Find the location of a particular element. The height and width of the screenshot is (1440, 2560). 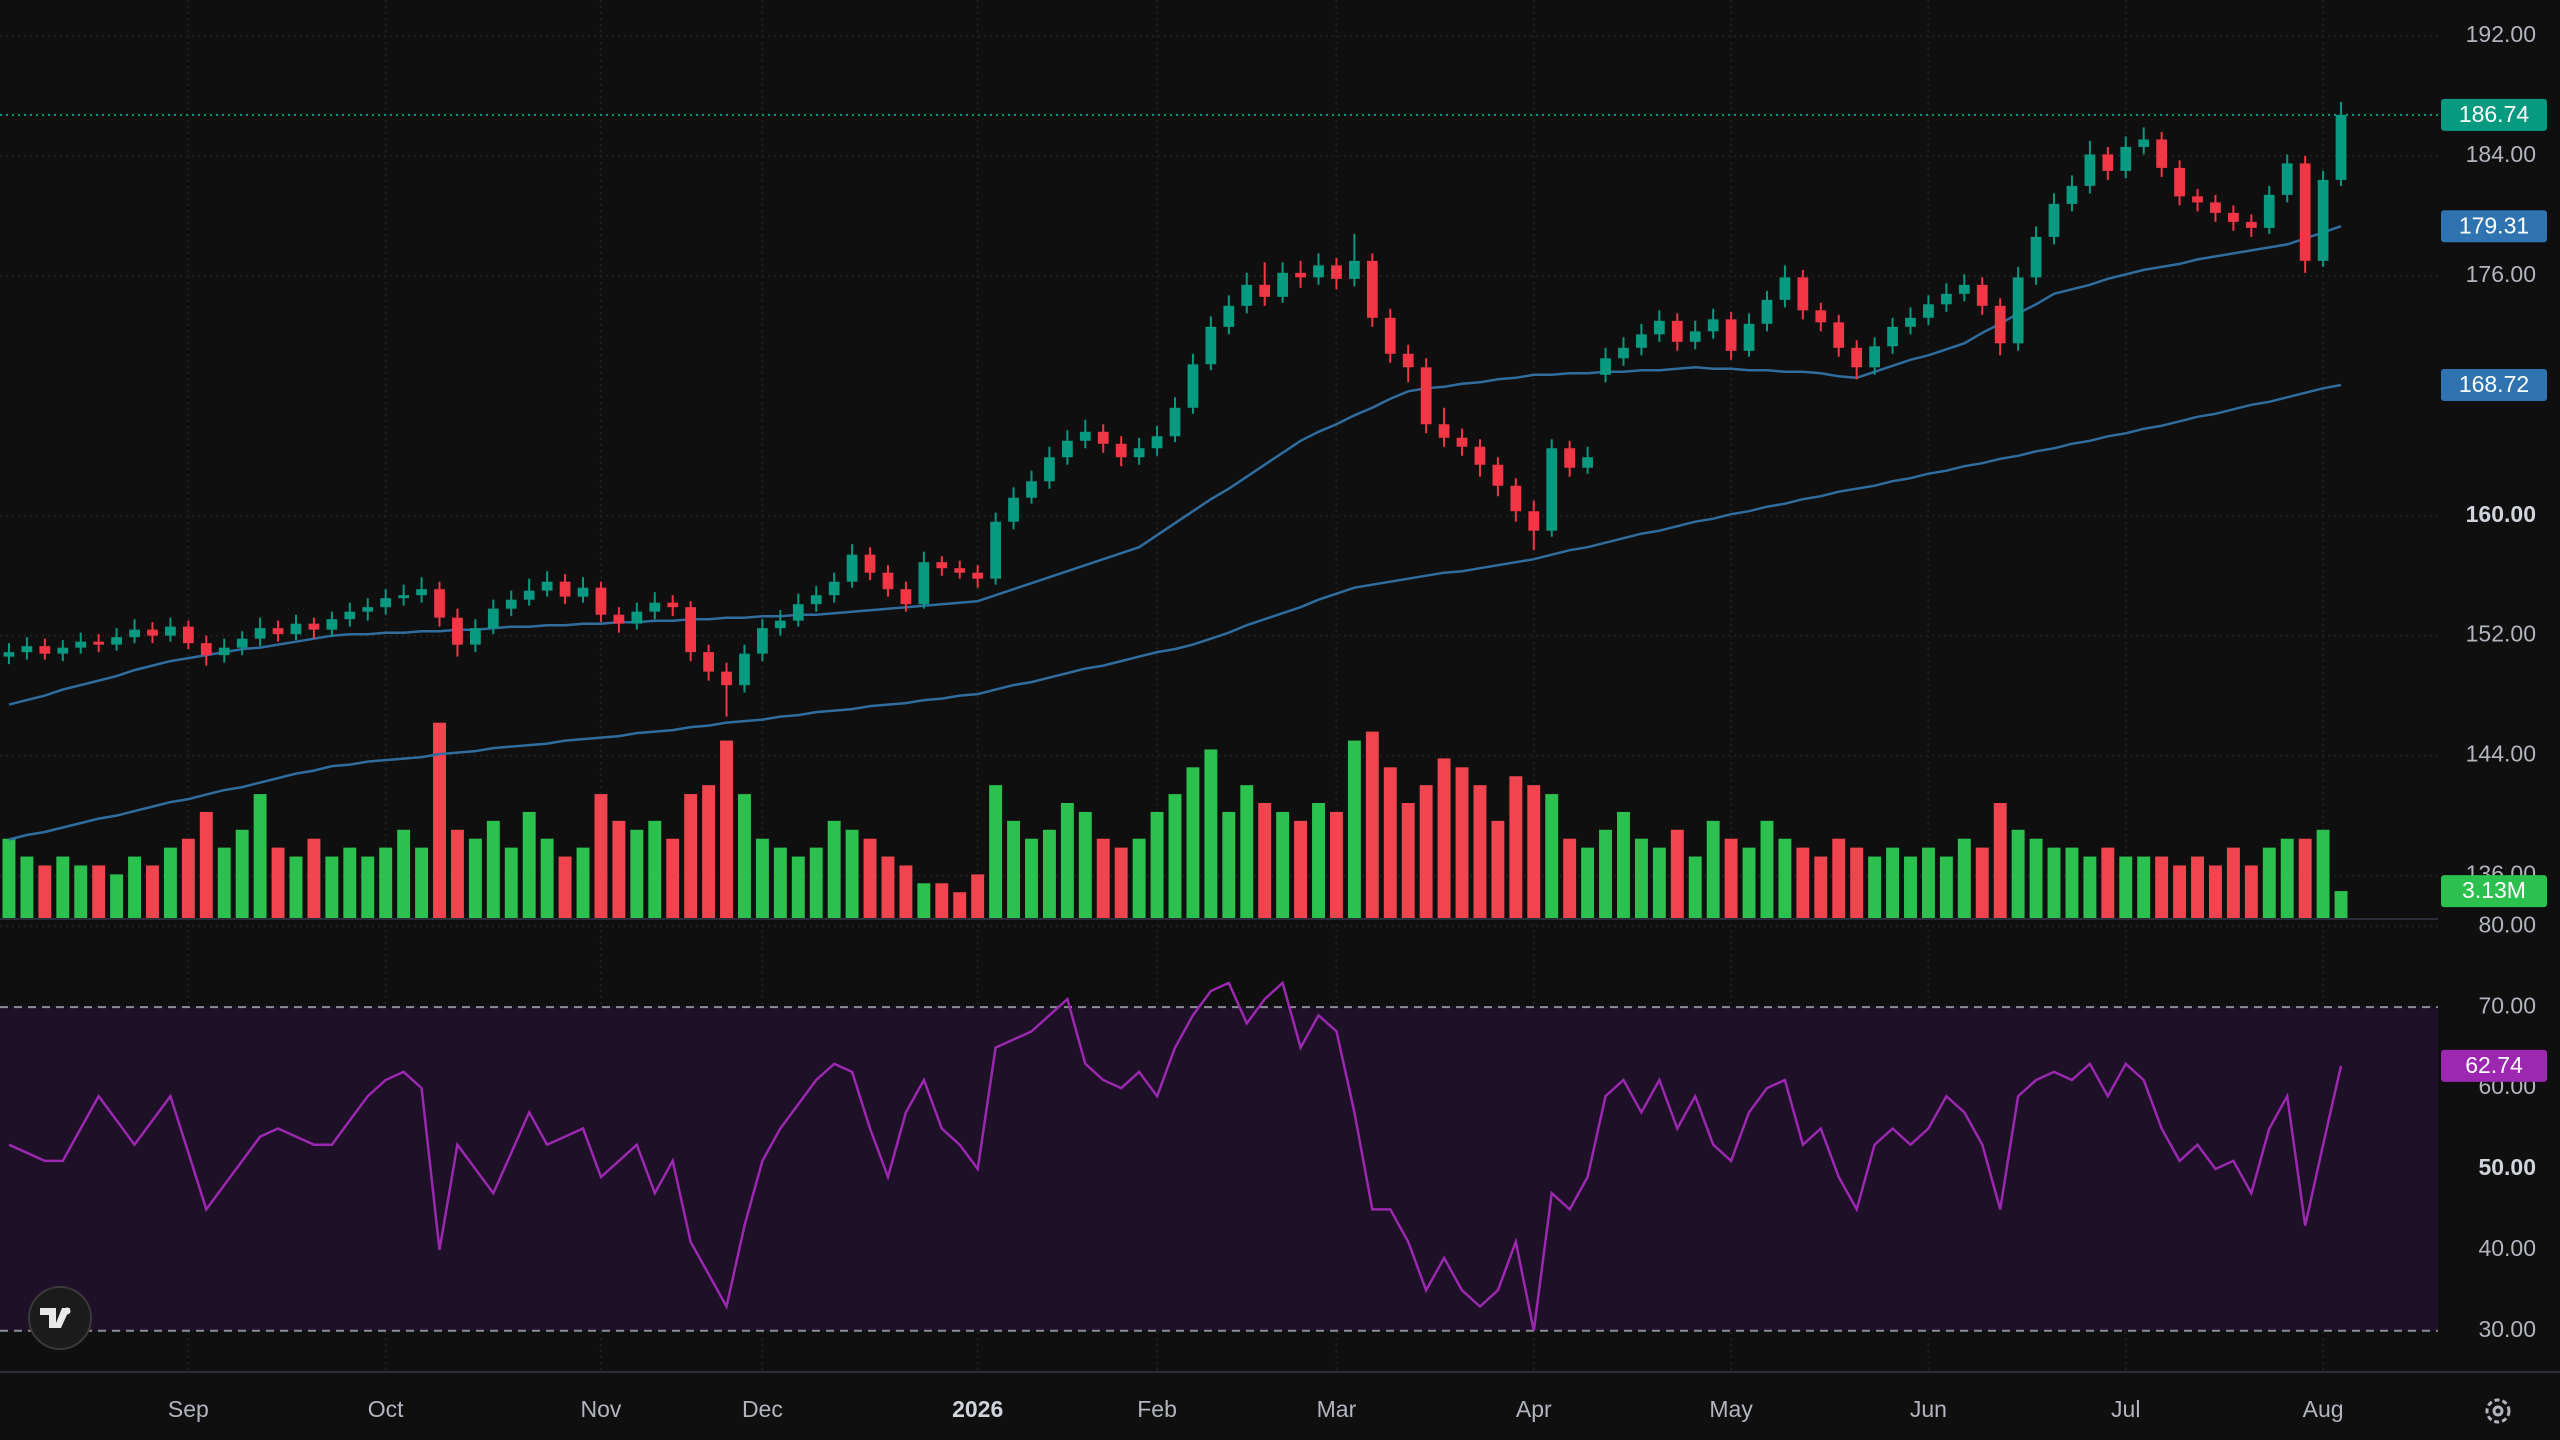

logo-mark is located at coordinates (55, 1318).